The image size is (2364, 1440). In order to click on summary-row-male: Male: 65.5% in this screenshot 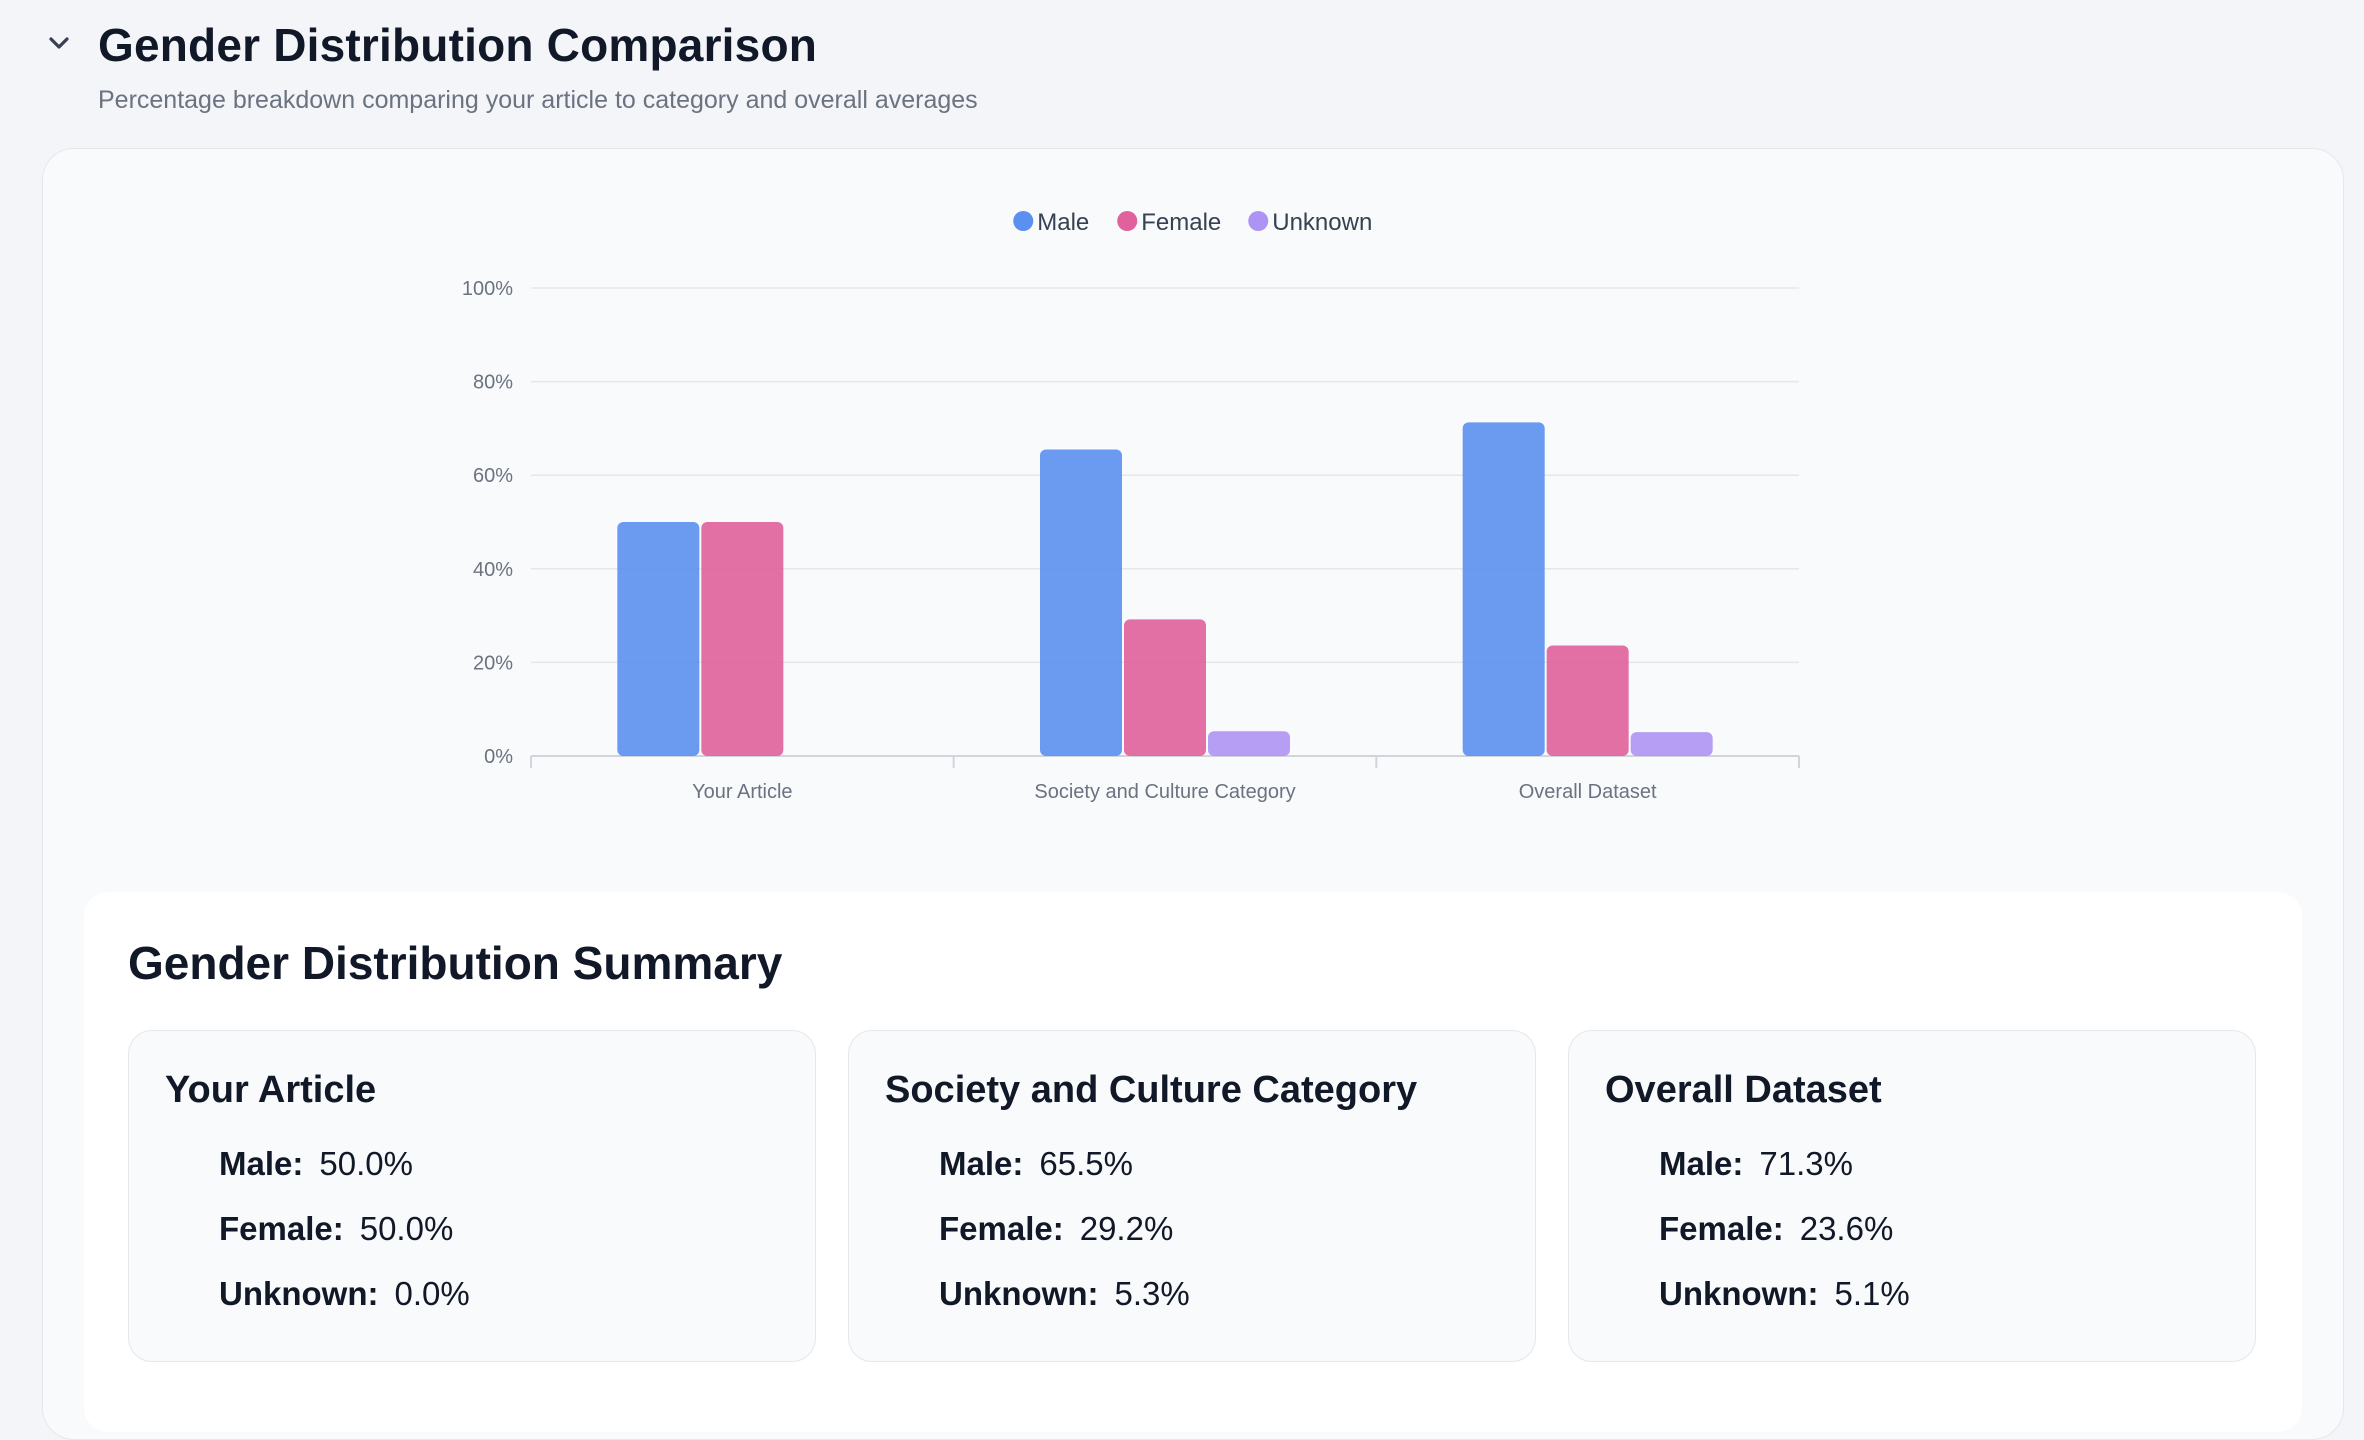, I will do `click(1036, 1163)`.